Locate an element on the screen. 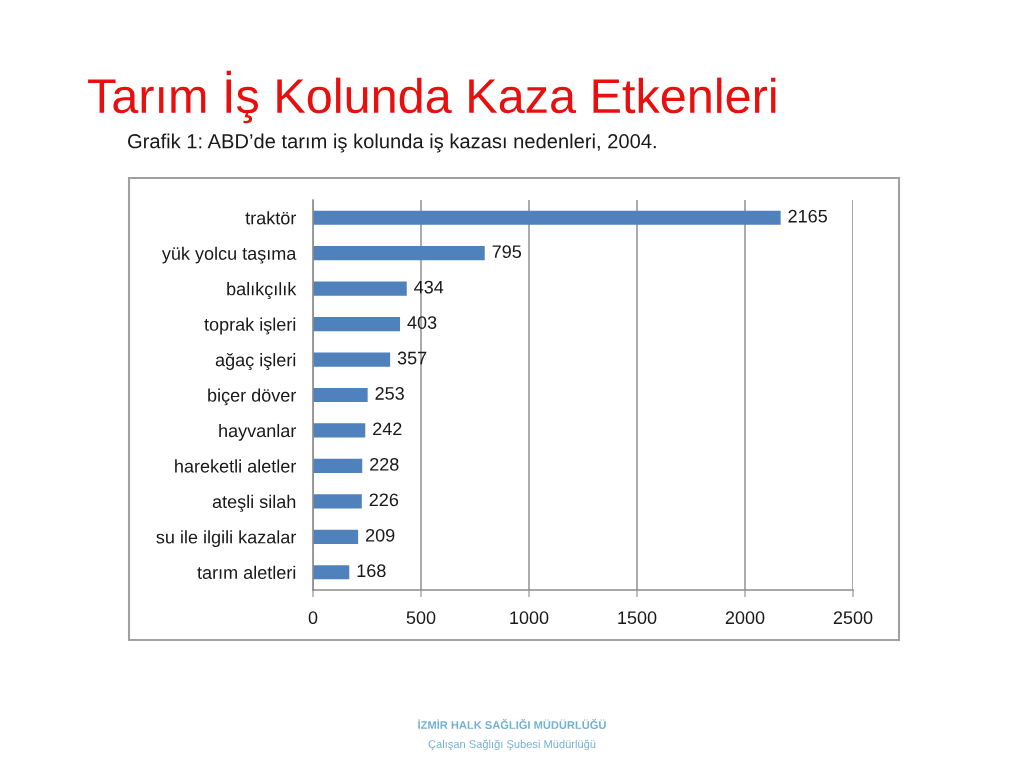 The height and width of the screenshot is (768, 1024). x-tick-label: 1500 is located at coordinates (637, 618).